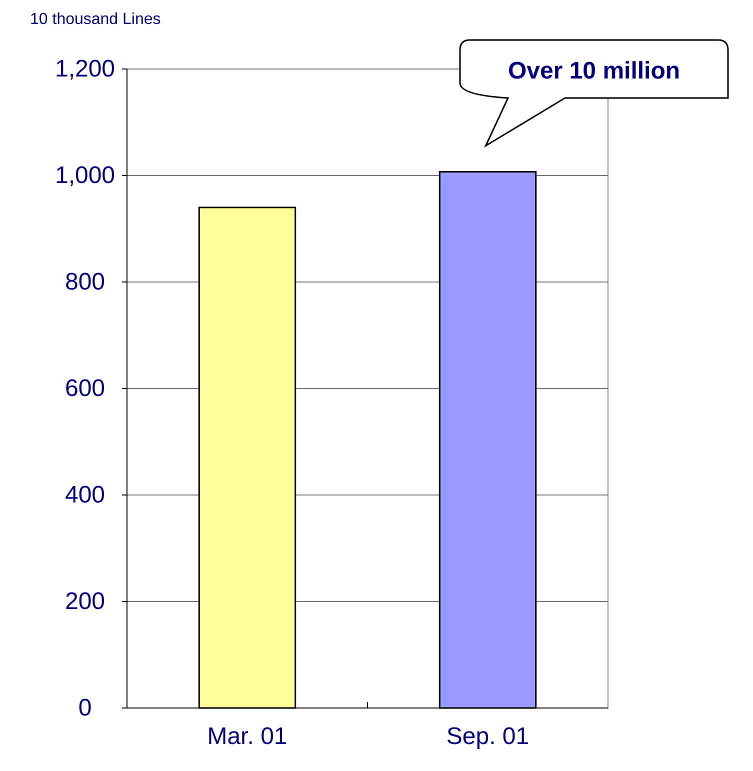 Image resolution: width=753 pixels, height=771 pixels. I want to click on y-axis-title: 10 thousand Lines, so click(95, 19).